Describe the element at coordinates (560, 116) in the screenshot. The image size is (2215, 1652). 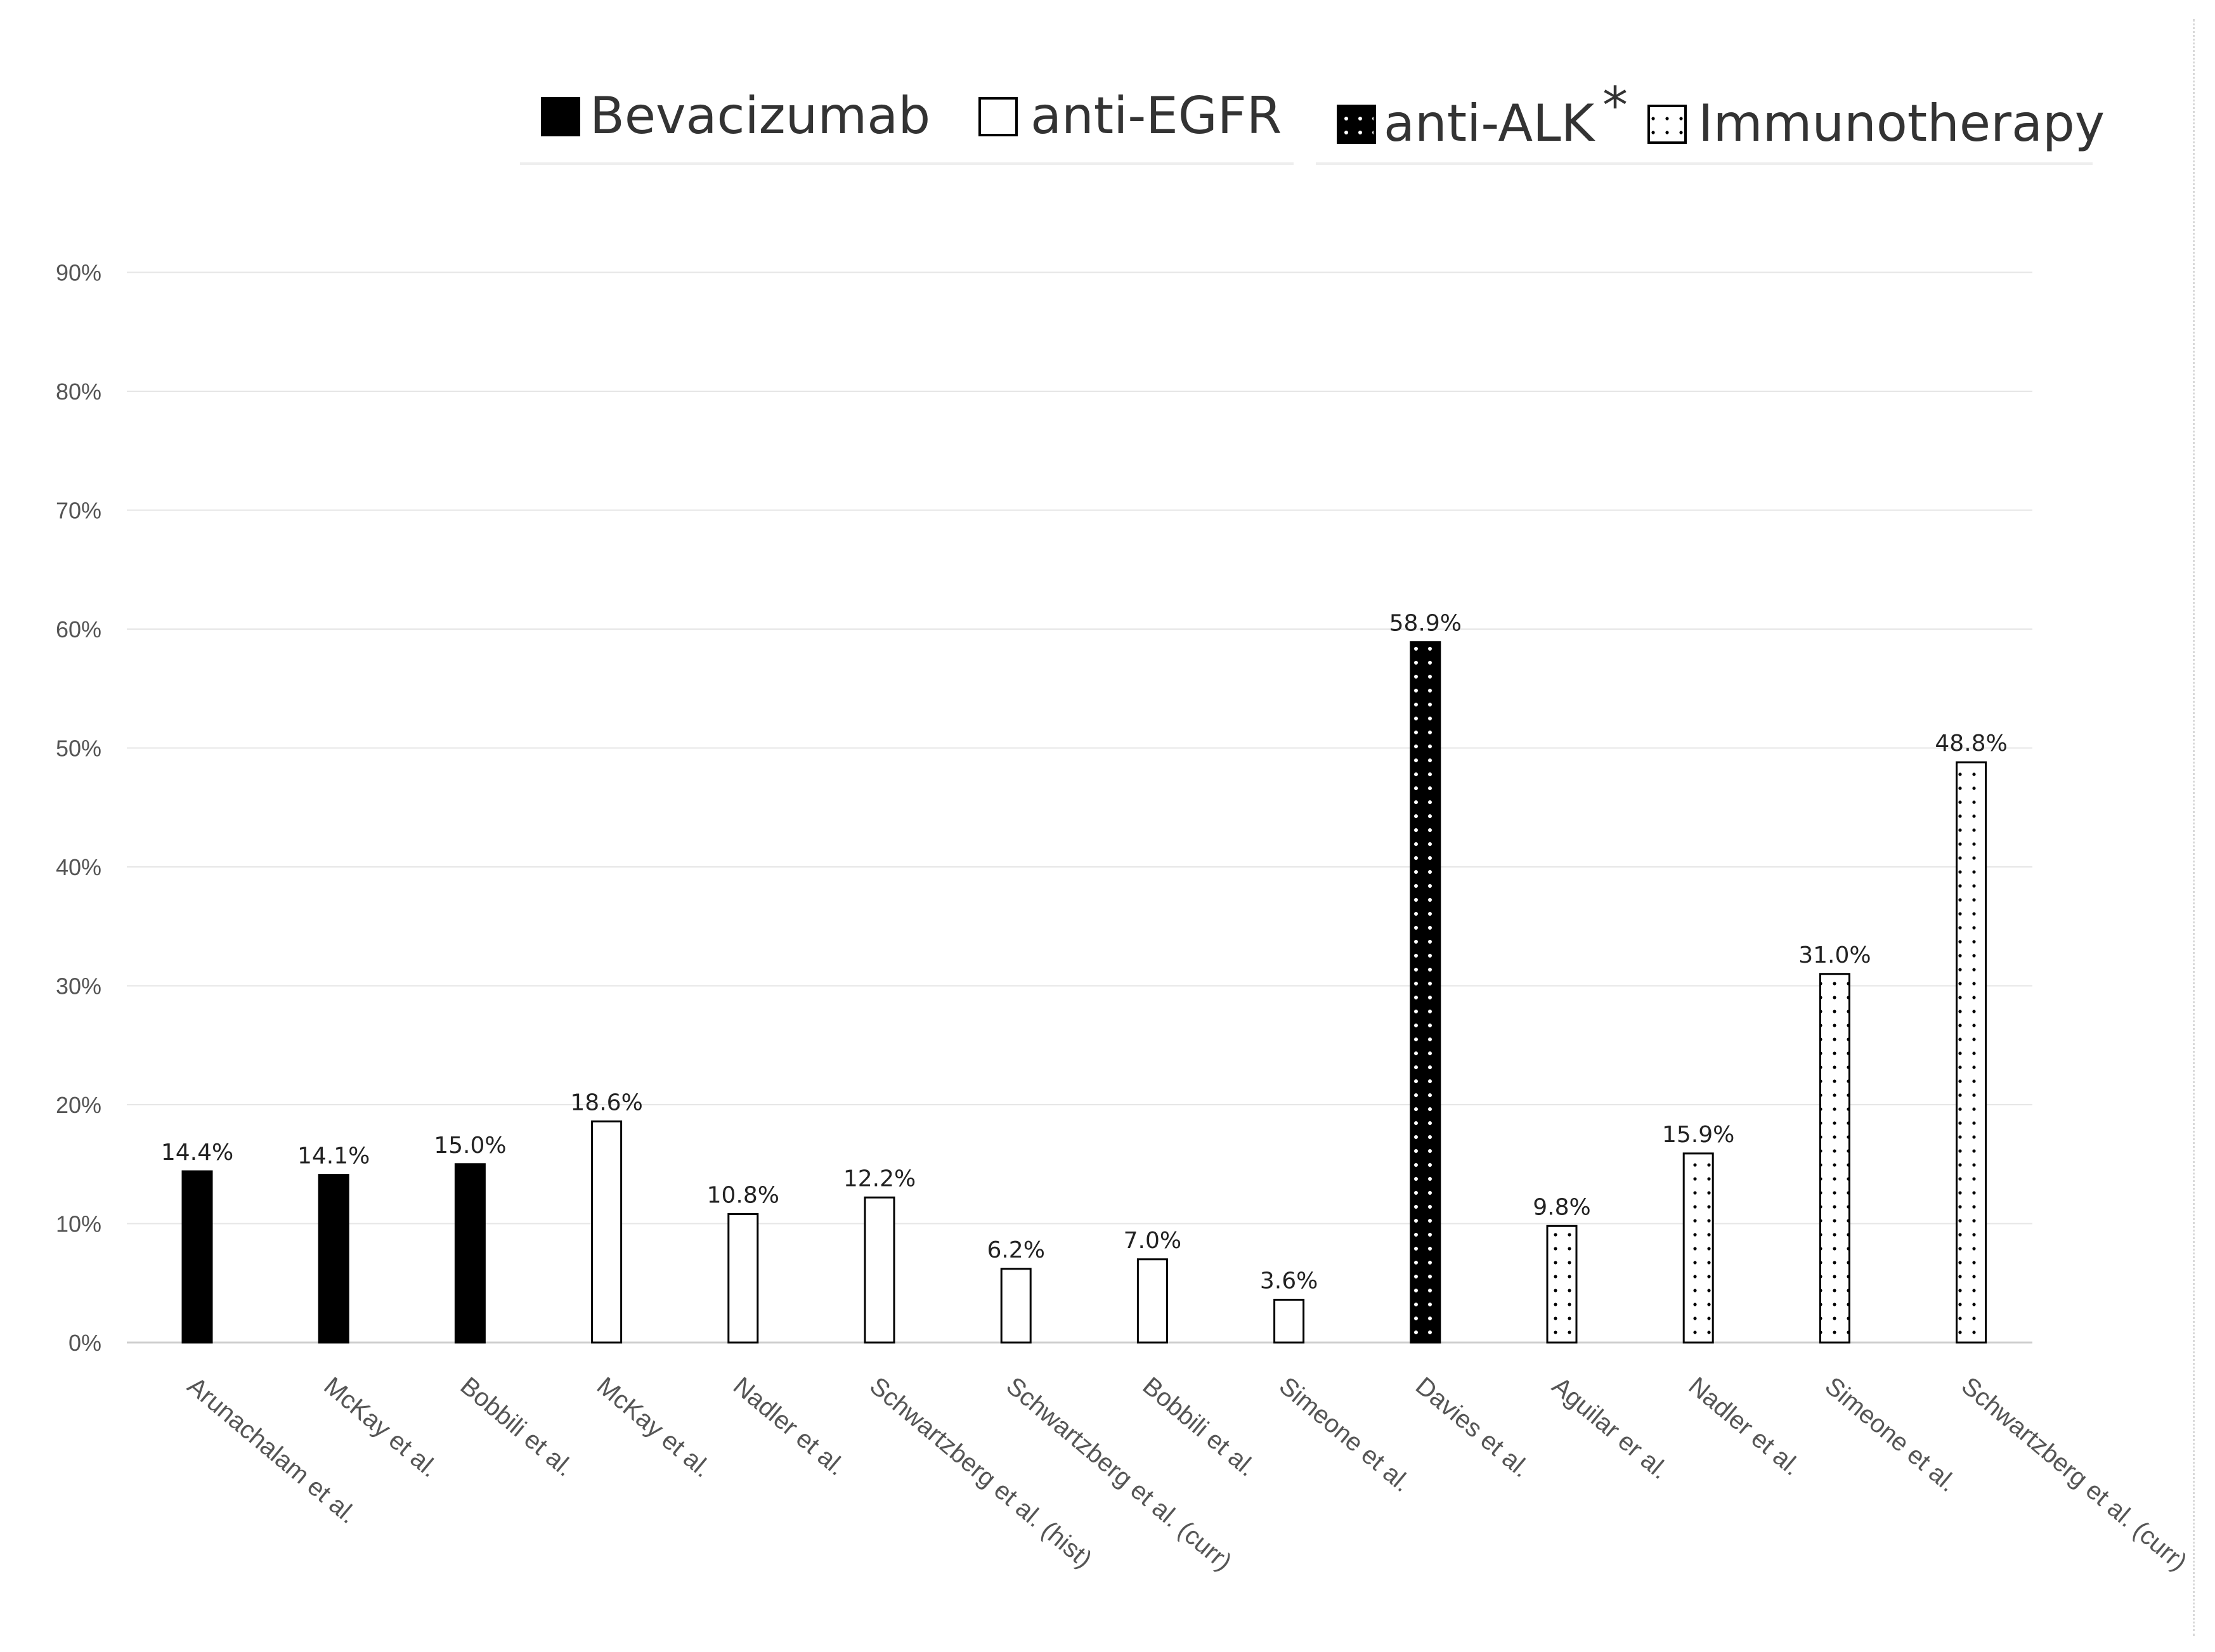
I see `legend-swatch-bev` at that location.